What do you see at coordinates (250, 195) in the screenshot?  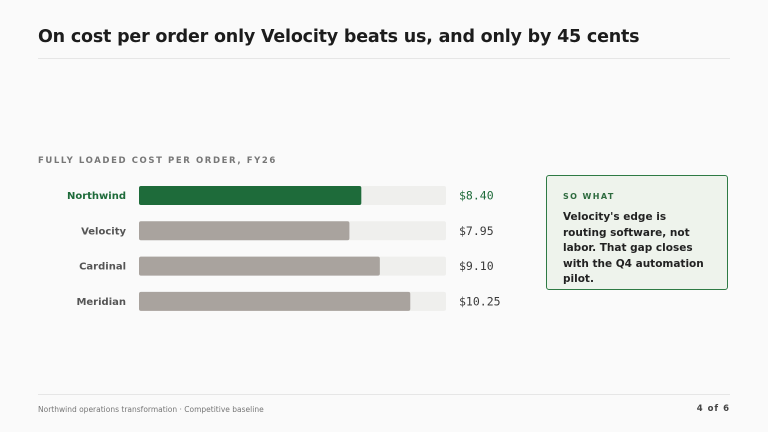 I see `bar-northwind` at bounding box center [250, 195].